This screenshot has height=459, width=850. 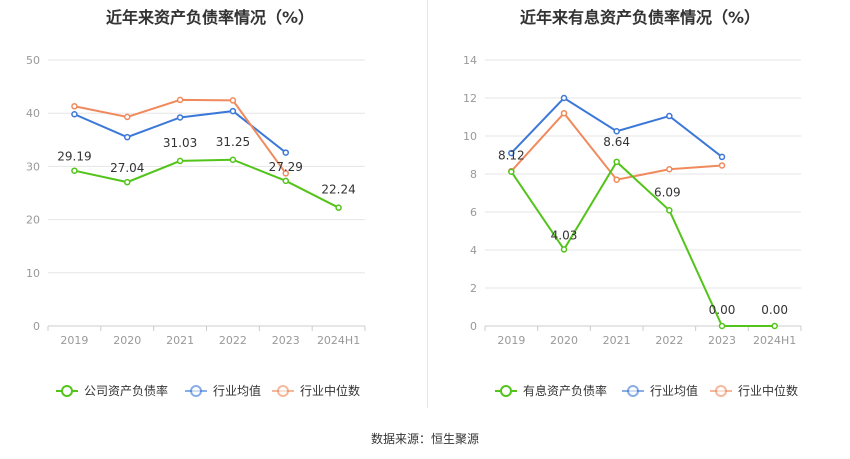 I want to click on data-source-name: 恒生聚源, so click(x=455, y=439).